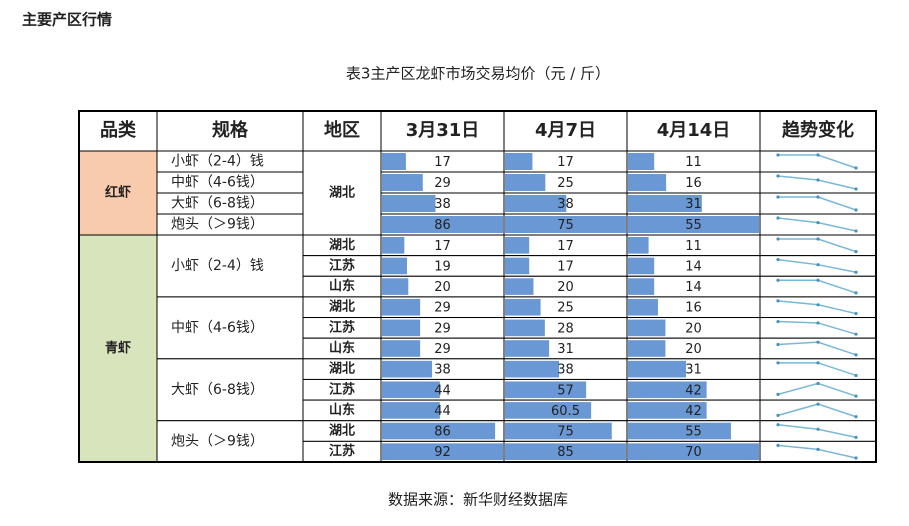  What do you see at coordinates (693, 246) in the screenshot?
I see `price-value: 11` at bounding box center [693, 246].